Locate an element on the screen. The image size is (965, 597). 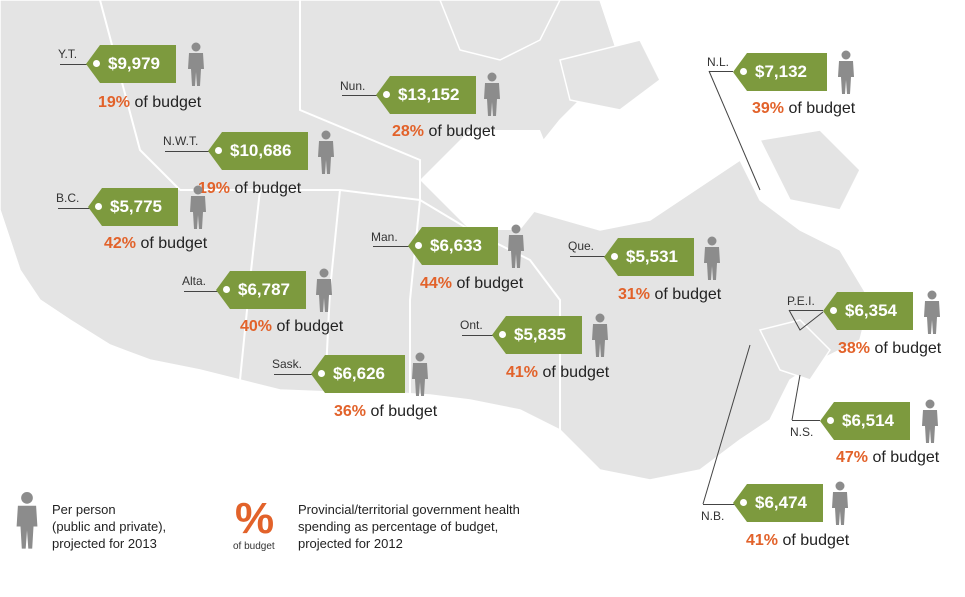
price-tag-nwt: $10,686 is located at coordinates (258, 151).